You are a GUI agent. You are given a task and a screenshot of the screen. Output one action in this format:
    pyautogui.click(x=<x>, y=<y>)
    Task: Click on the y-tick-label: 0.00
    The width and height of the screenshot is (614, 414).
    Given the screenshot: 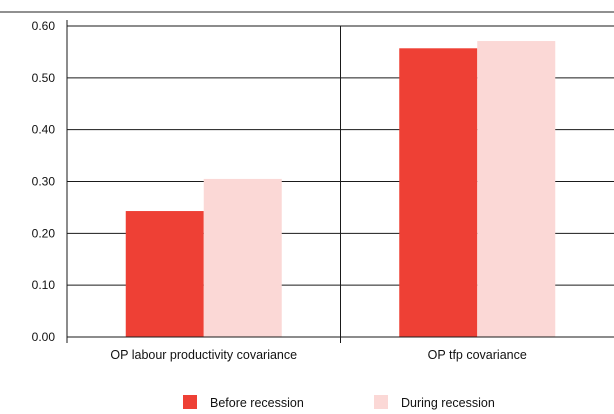 What is the action you would take?
    pyautogui.click(x=44, y=337)
    